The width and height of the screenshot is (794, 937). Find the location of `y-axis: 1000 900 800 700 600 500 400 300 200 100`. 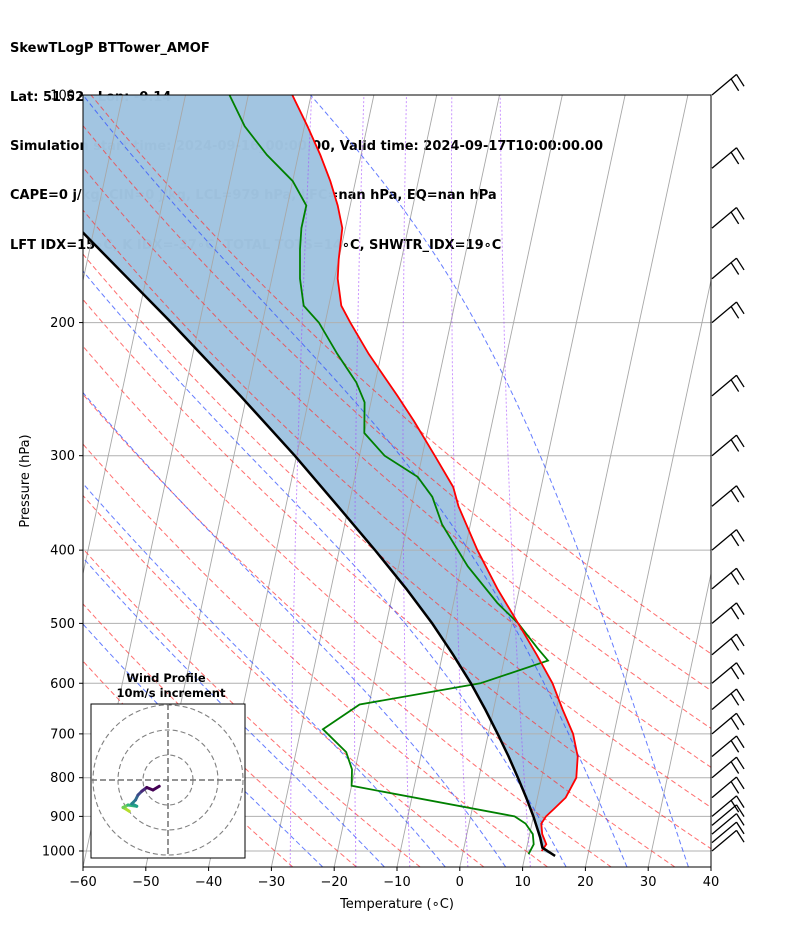

y-axis: 1000 900 800 700 600 500 400 300 200 100 is located at coordinates (62, 474).